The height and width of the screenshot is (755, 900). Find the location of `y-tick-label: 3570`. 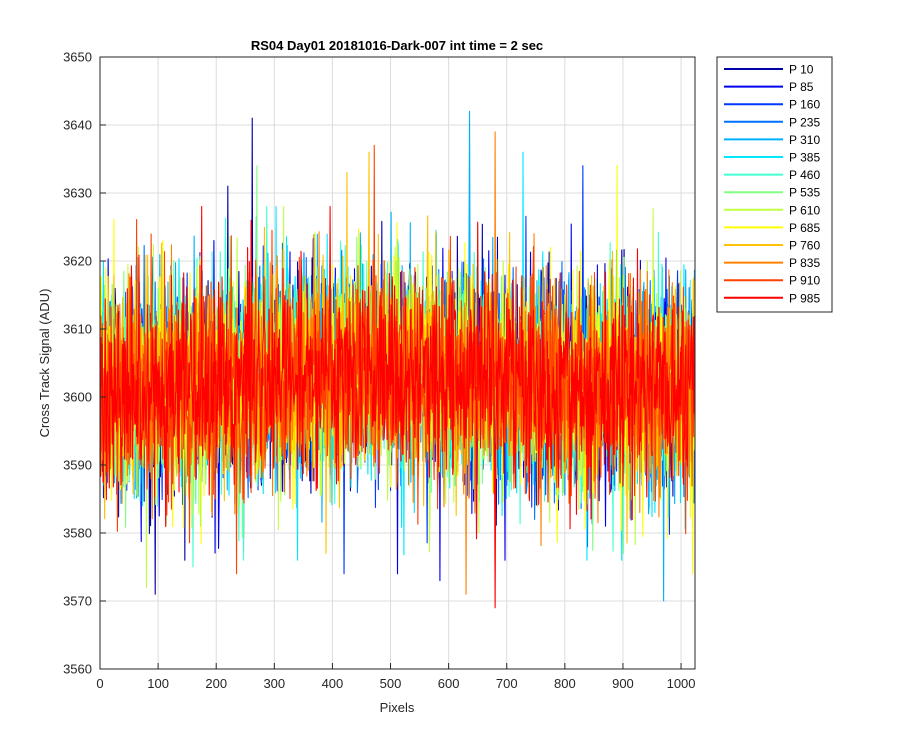

y-tick-label: 3570 is located at coordinates (77, 601).